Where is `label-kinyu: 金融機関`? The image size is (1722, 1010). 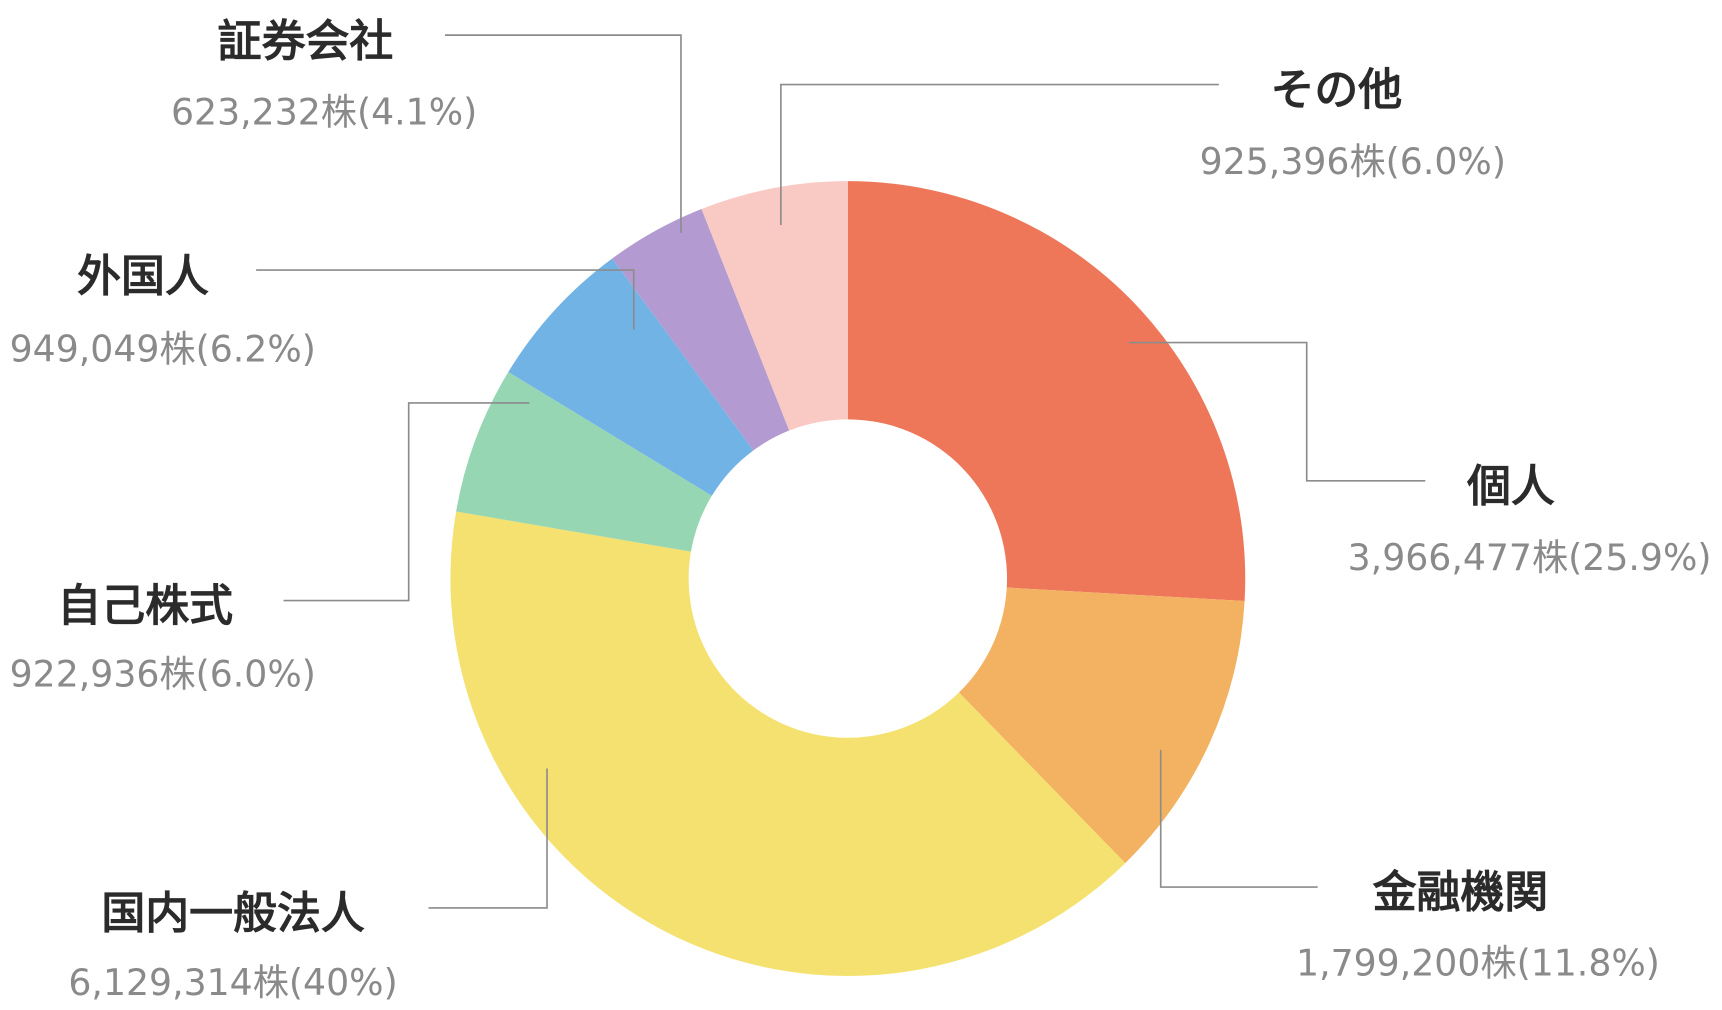 label-kinyu: 金融機関 is located at coordinates (1460, 892).